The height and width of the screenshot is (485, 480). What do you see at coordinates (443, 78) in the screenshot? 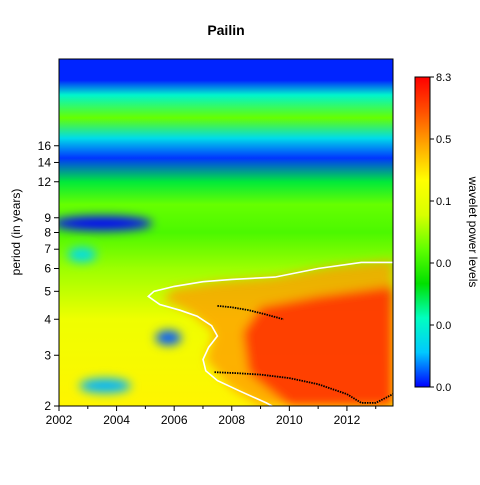
I see `colorbar-tick-label: 8.3` at bounding box center [443, 78].